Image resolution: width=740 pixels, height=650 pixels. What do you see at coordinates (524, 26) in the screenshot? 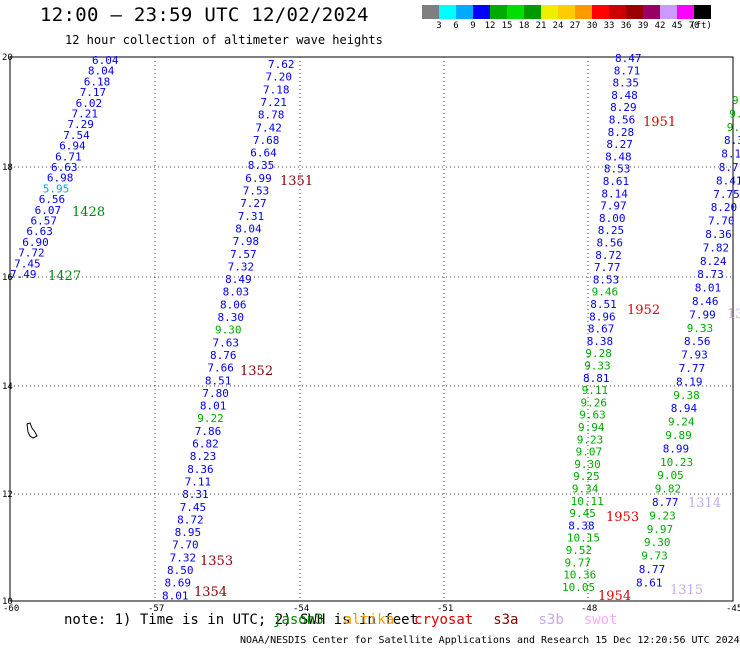
I see `legend-label: 18` at bounding box center [524, 26].